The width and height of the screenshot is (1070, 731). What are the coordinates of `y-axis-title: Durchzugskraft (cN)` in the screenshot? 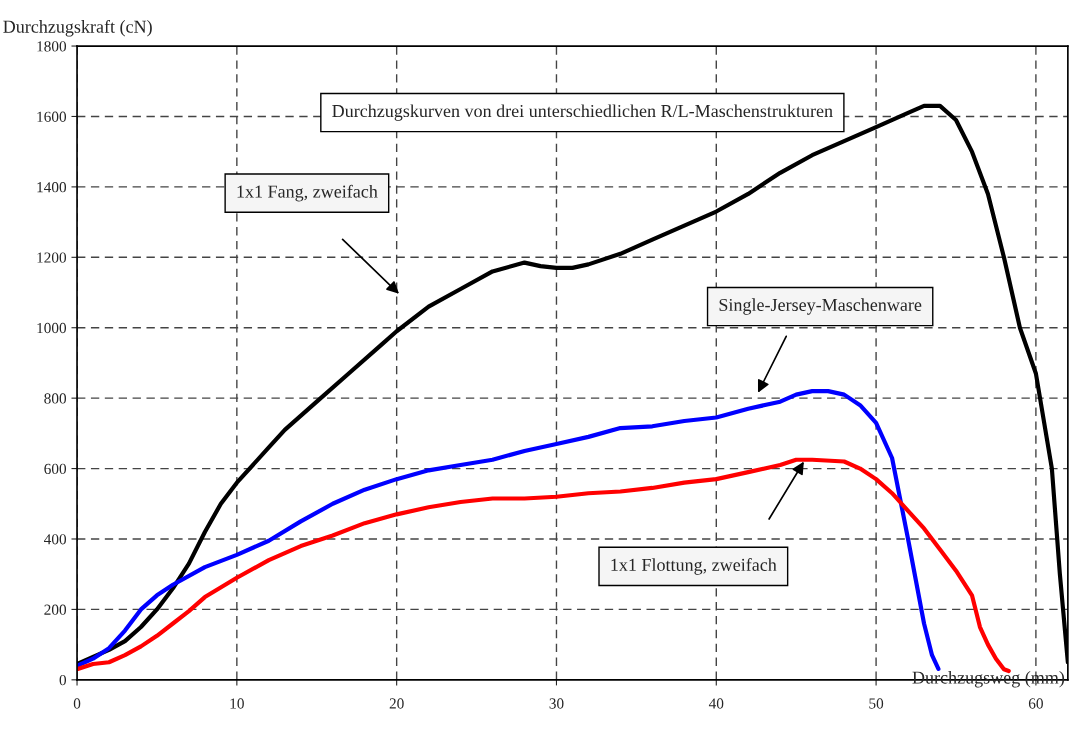 It's located at (77, 28).